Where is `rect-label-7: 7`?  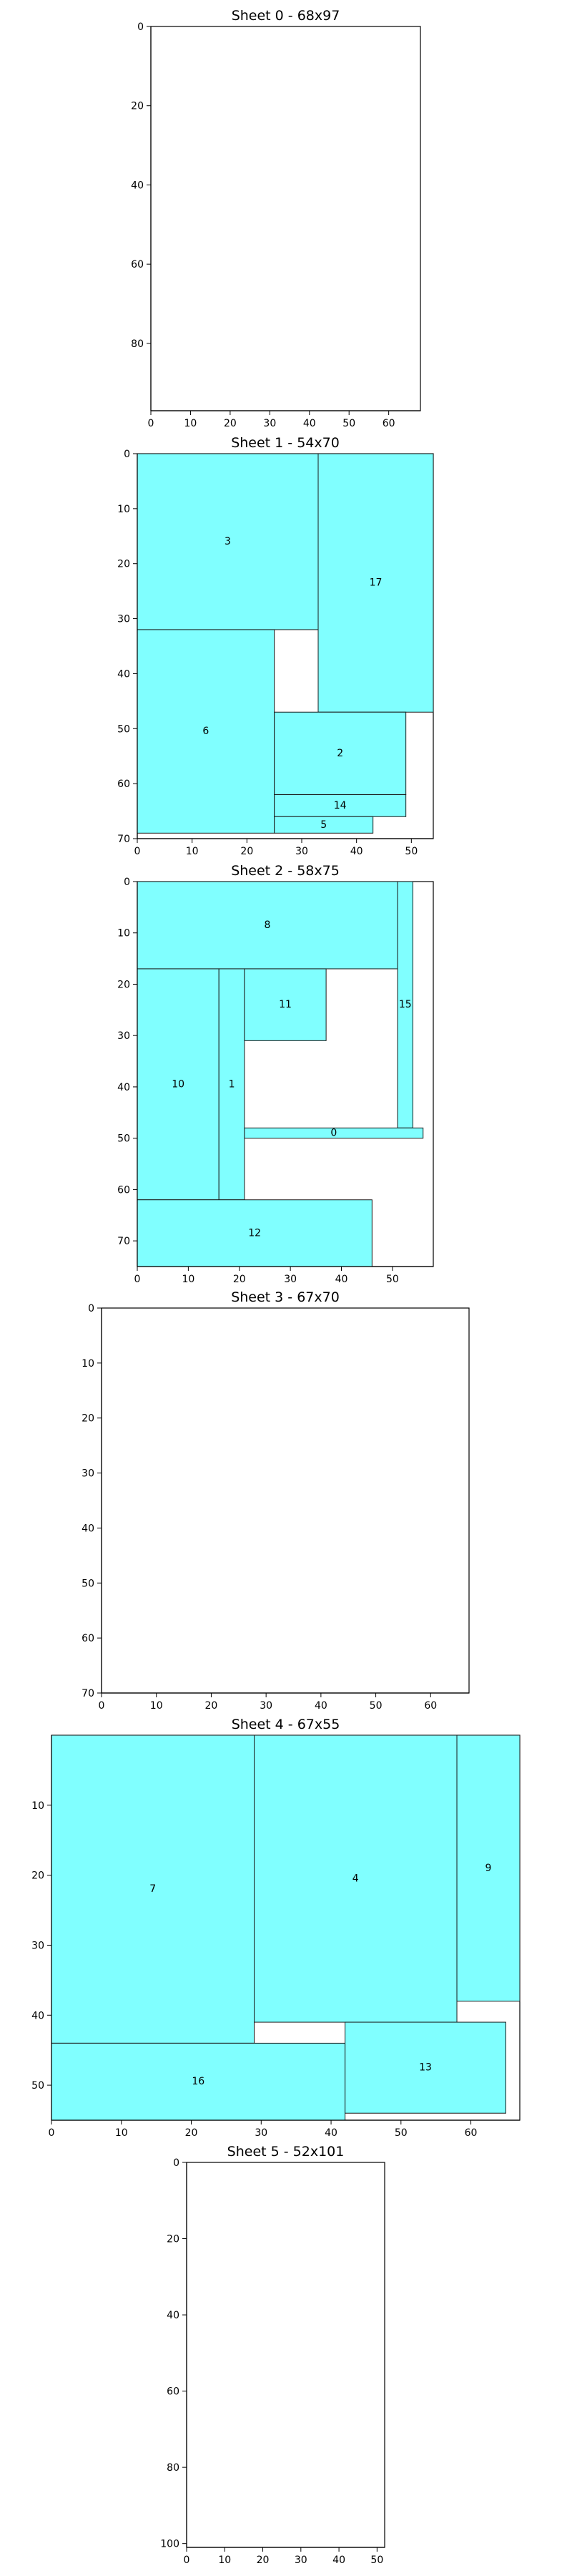
rect-label-7: 7 is located at coordinates (152, 1889).